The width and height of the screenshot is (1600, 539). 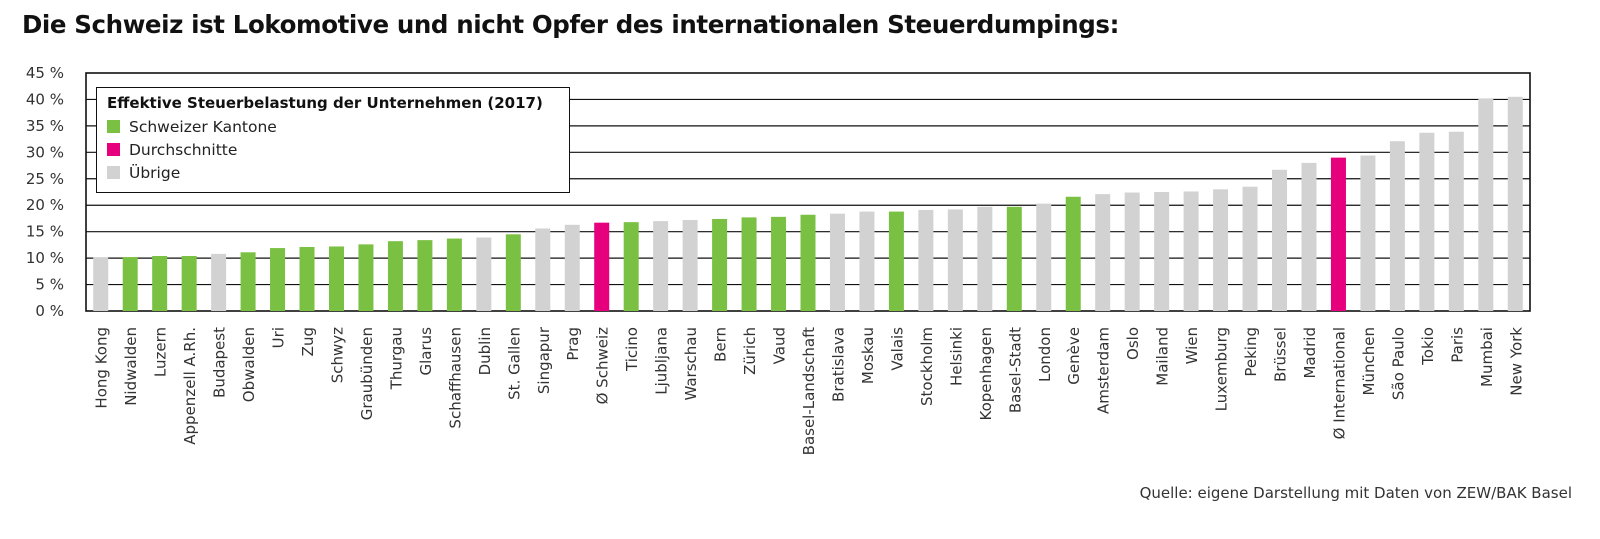 What do you see at coordinates (1222, 369) in the screenshot?
I see `x-tick-label: Luxemburg` at bounding box center [1222, 369].